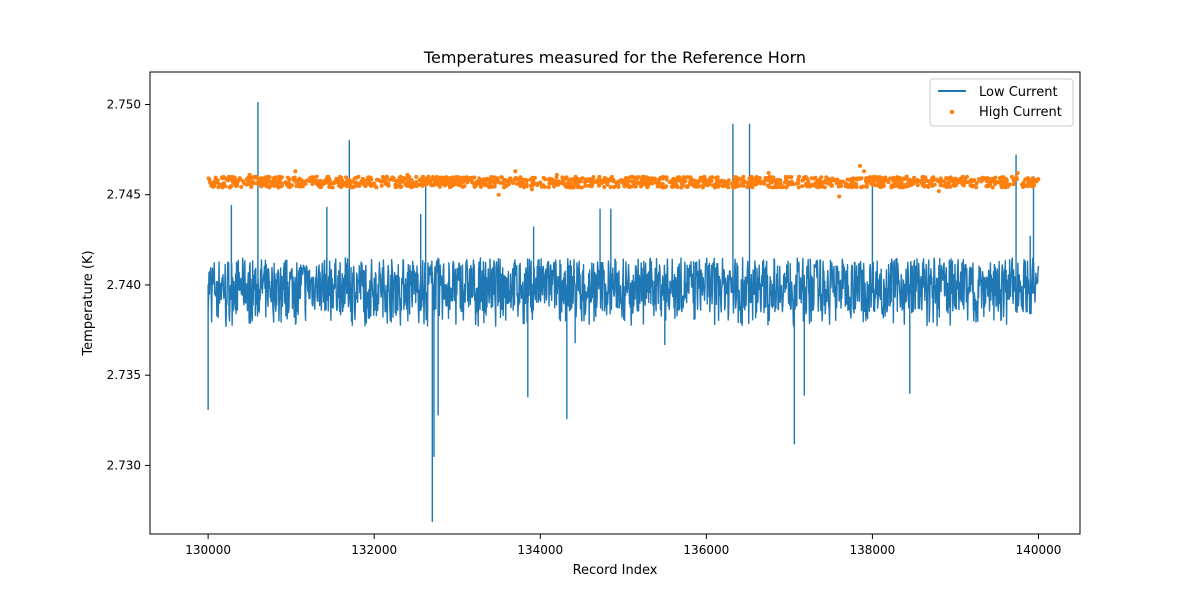 This screenshot has height=600, width=1200. Describe the element at coordinates (124, 285) in the screenshot. I see `y-tick-label: 2.740` at that location.